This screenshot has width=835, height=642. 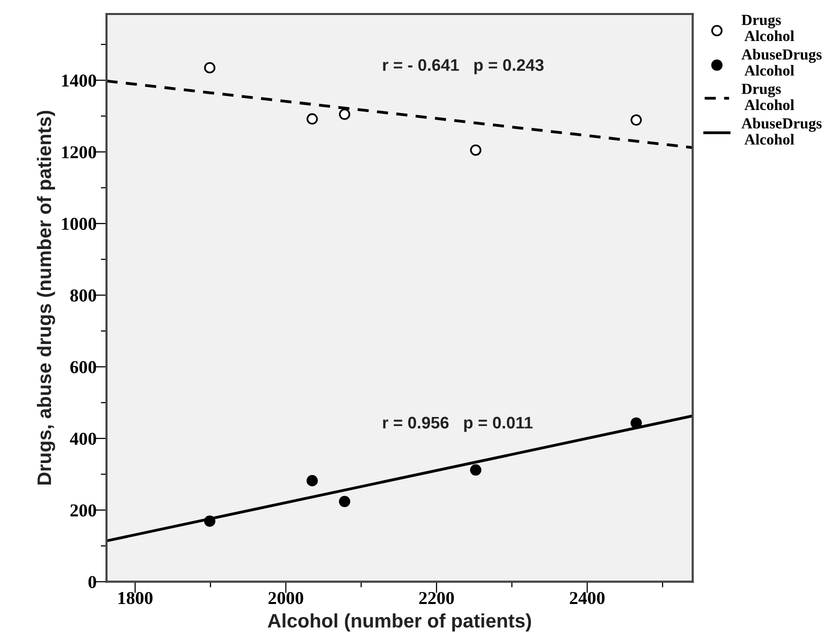 What do you see at coordinates (92, 582) in the screenshot?
I see `y-tick-label: 0` at bounding box center [92, 582].